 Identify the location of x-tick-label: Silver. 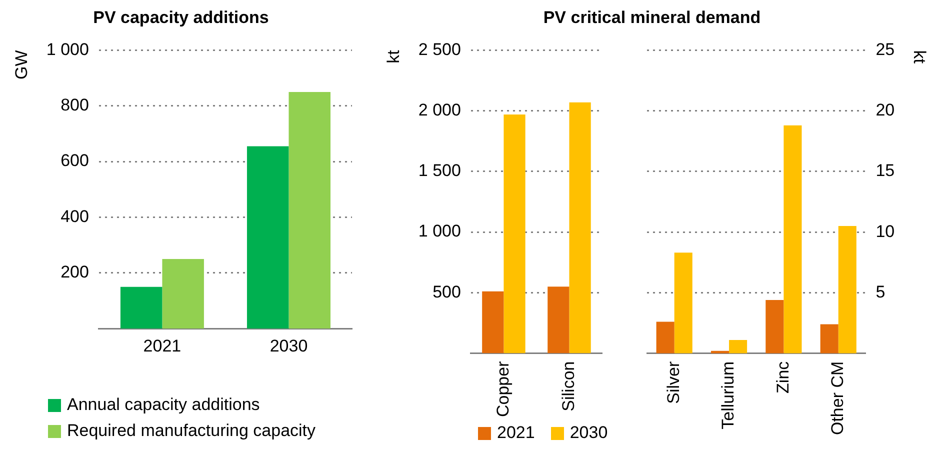
(674, 382).